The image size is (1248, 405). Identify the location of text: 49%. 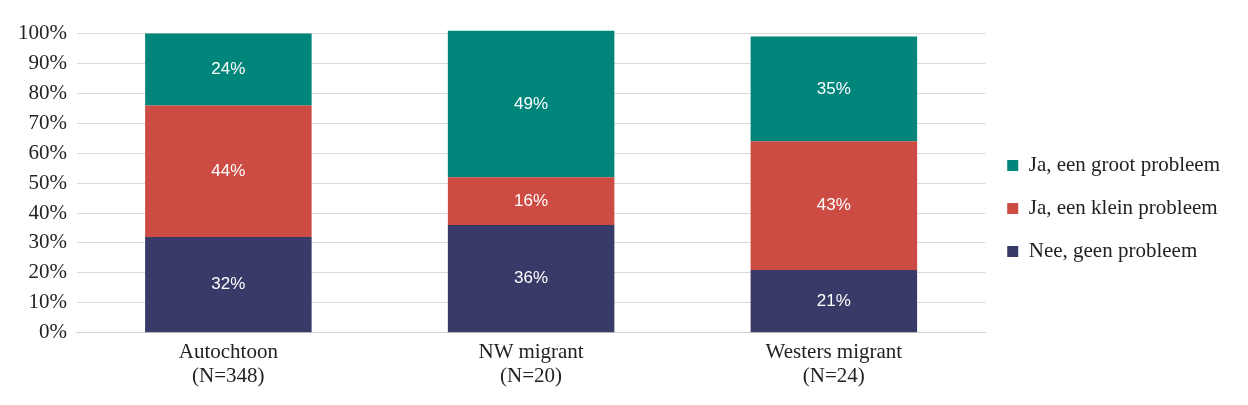
(531, 103).